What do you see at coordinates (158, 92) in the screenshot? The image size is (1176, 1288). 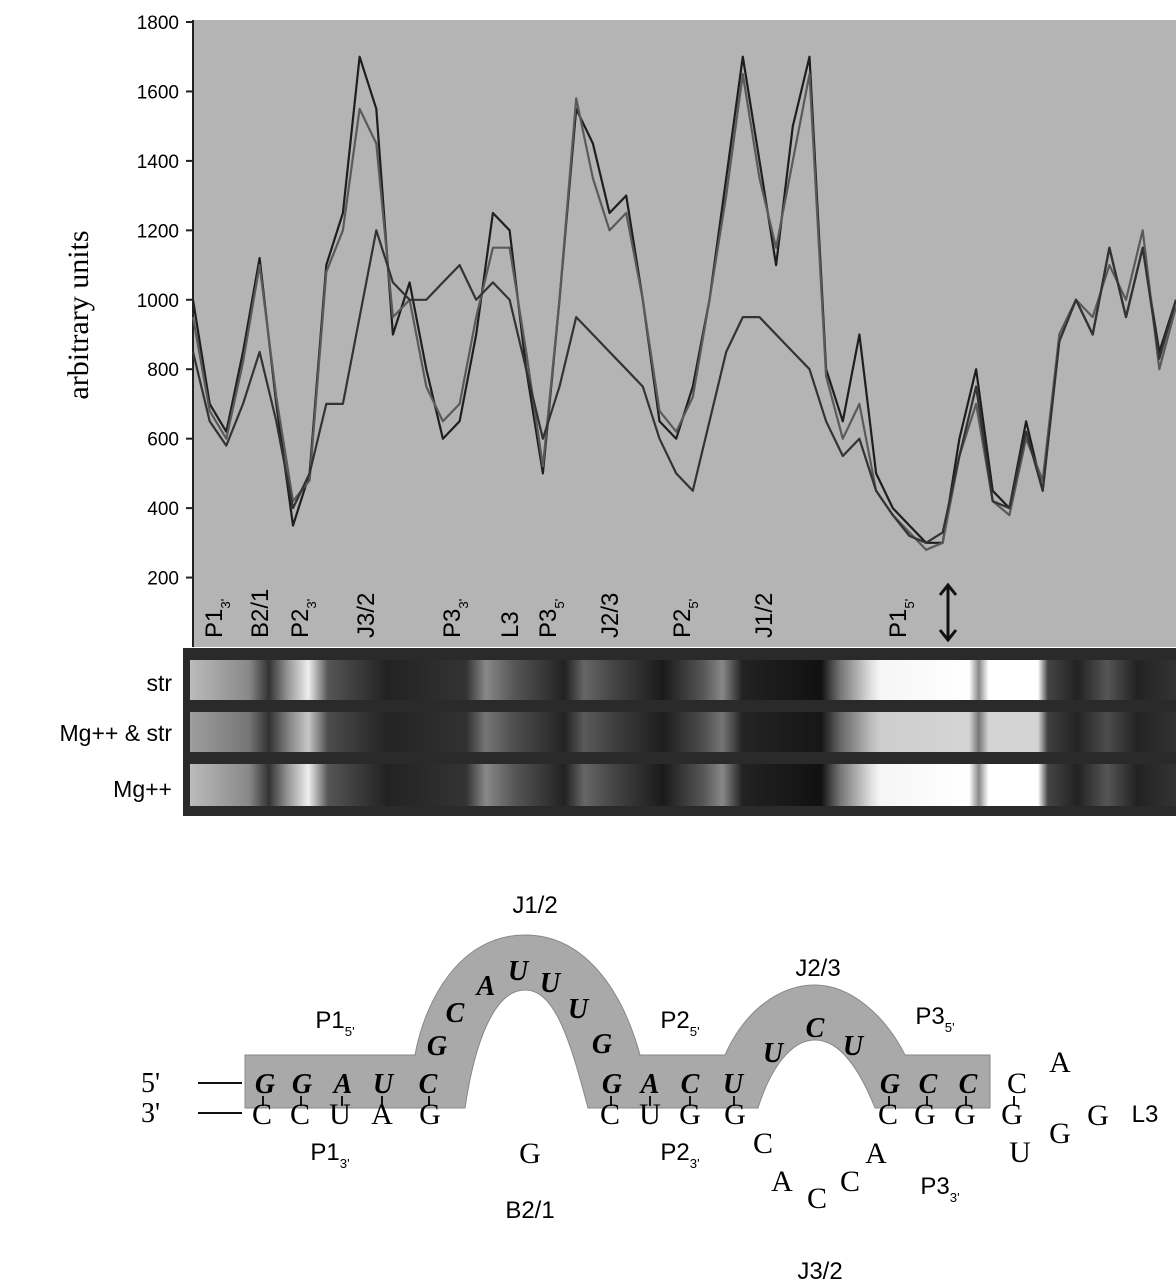 I see `y-tick-label: 1600` at bounding box center [158, 92].